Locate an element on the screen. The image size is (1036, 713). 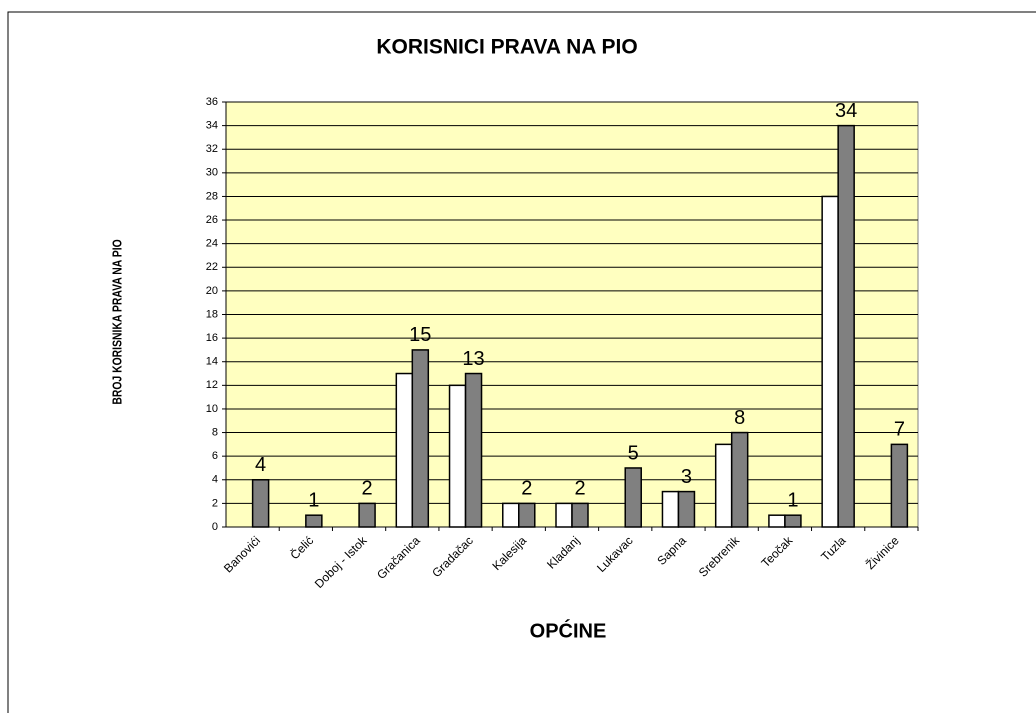
y-tick-label: 24 is located at coordinates (212, 244).